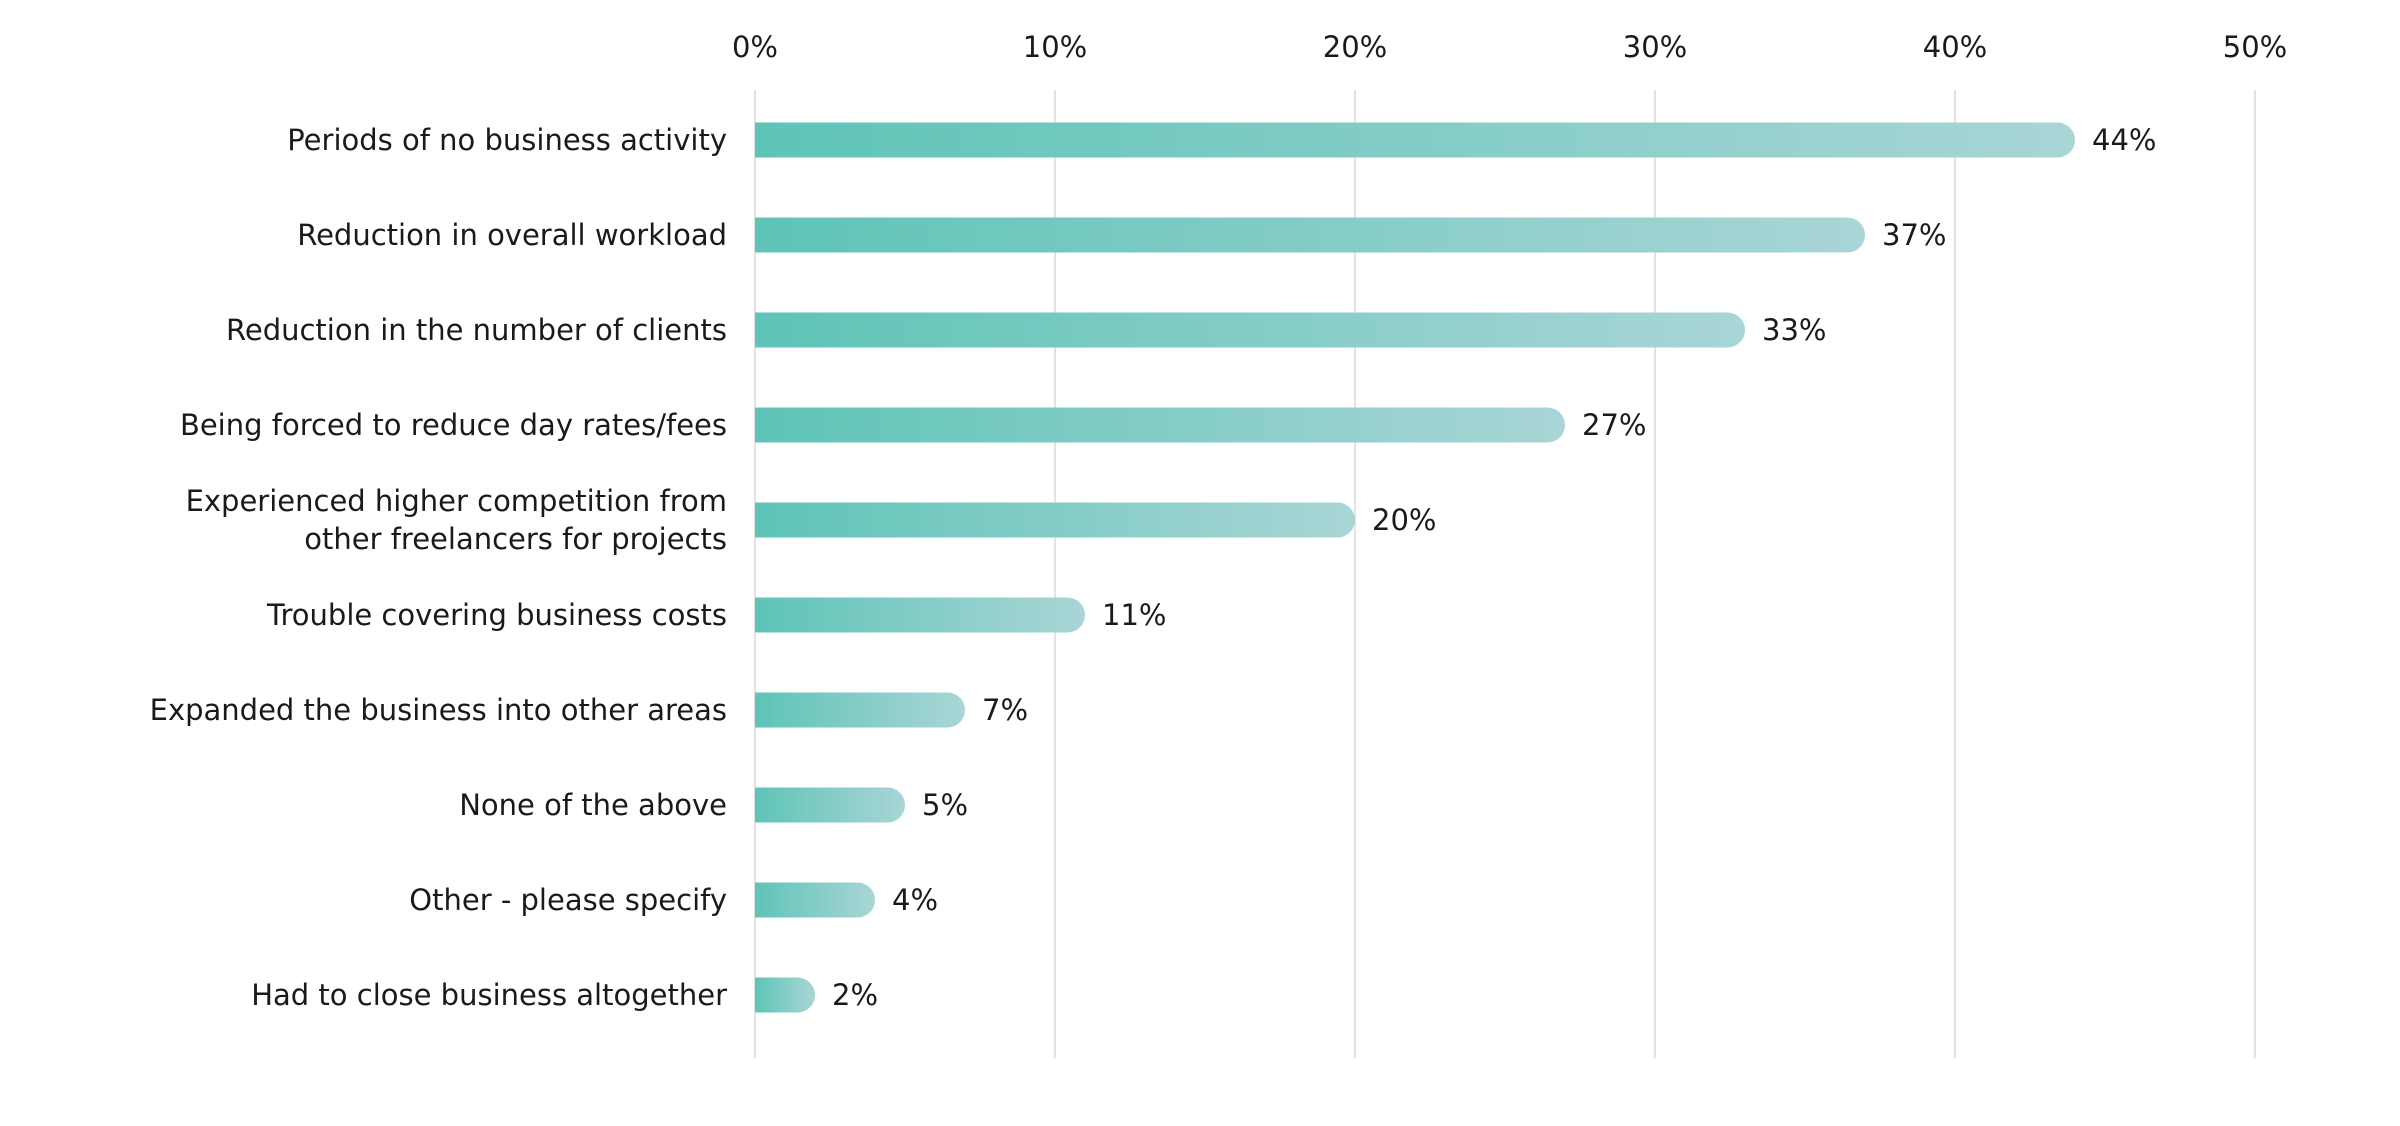 The width and height of the screenshot is (2400, 1126). Describe the element at coordinates (1955, 47) in the screenshot. I see `x-tick-label: 40%` at that location.